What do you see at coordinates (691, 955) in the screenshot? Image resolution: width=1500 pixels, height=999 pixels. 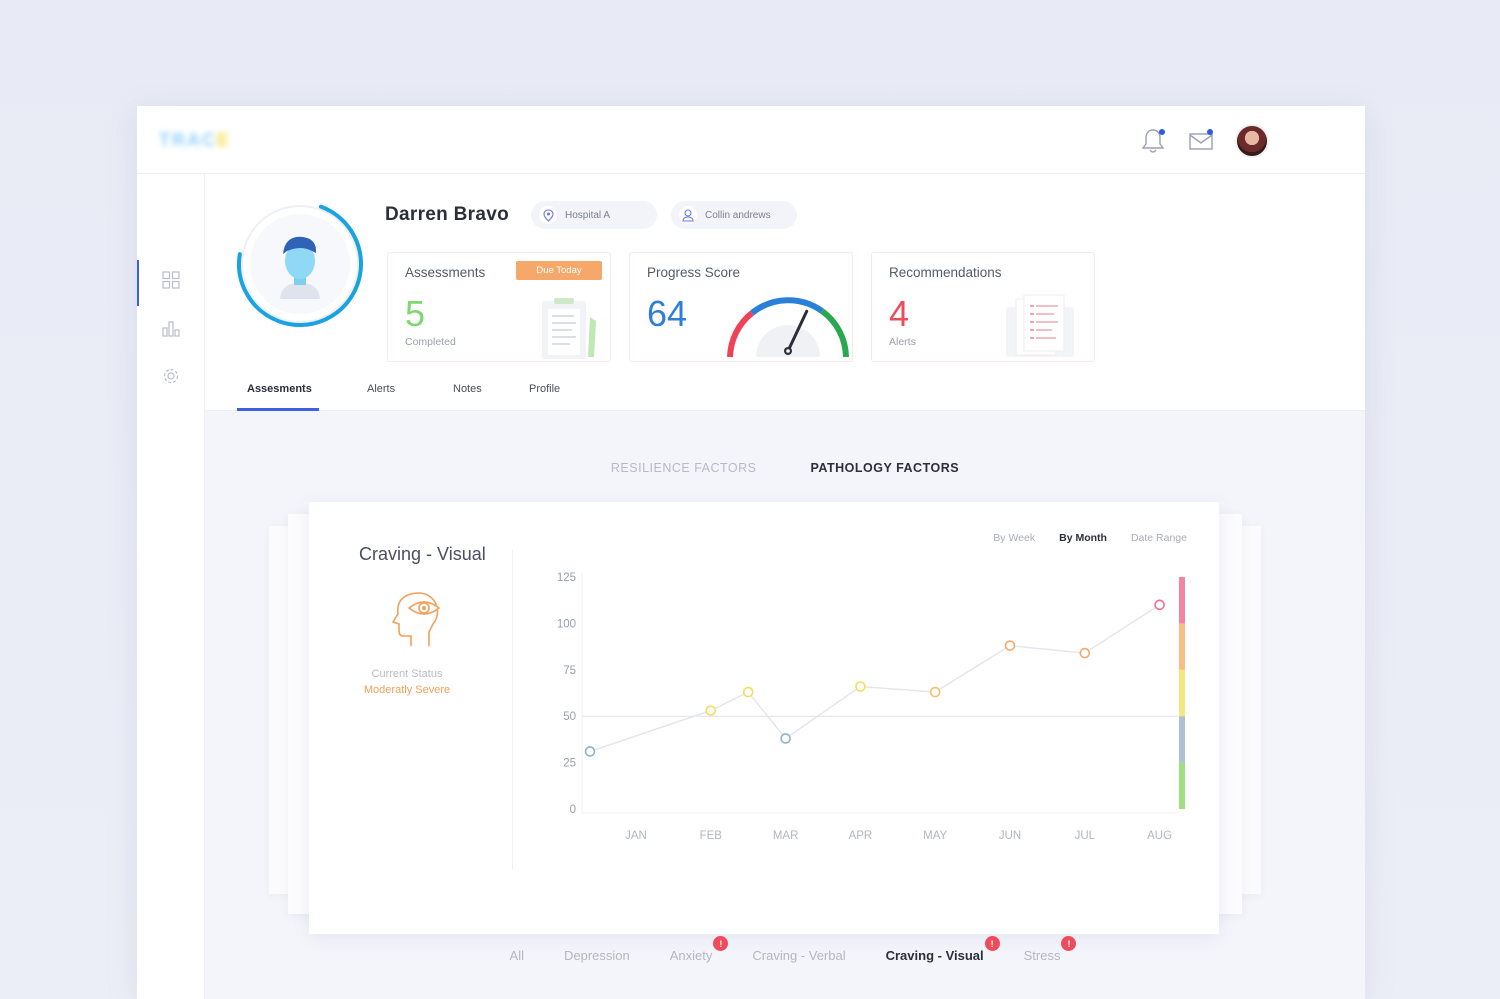 I see `category-tab-label: Anxiety` at bounding box center [691, 955].